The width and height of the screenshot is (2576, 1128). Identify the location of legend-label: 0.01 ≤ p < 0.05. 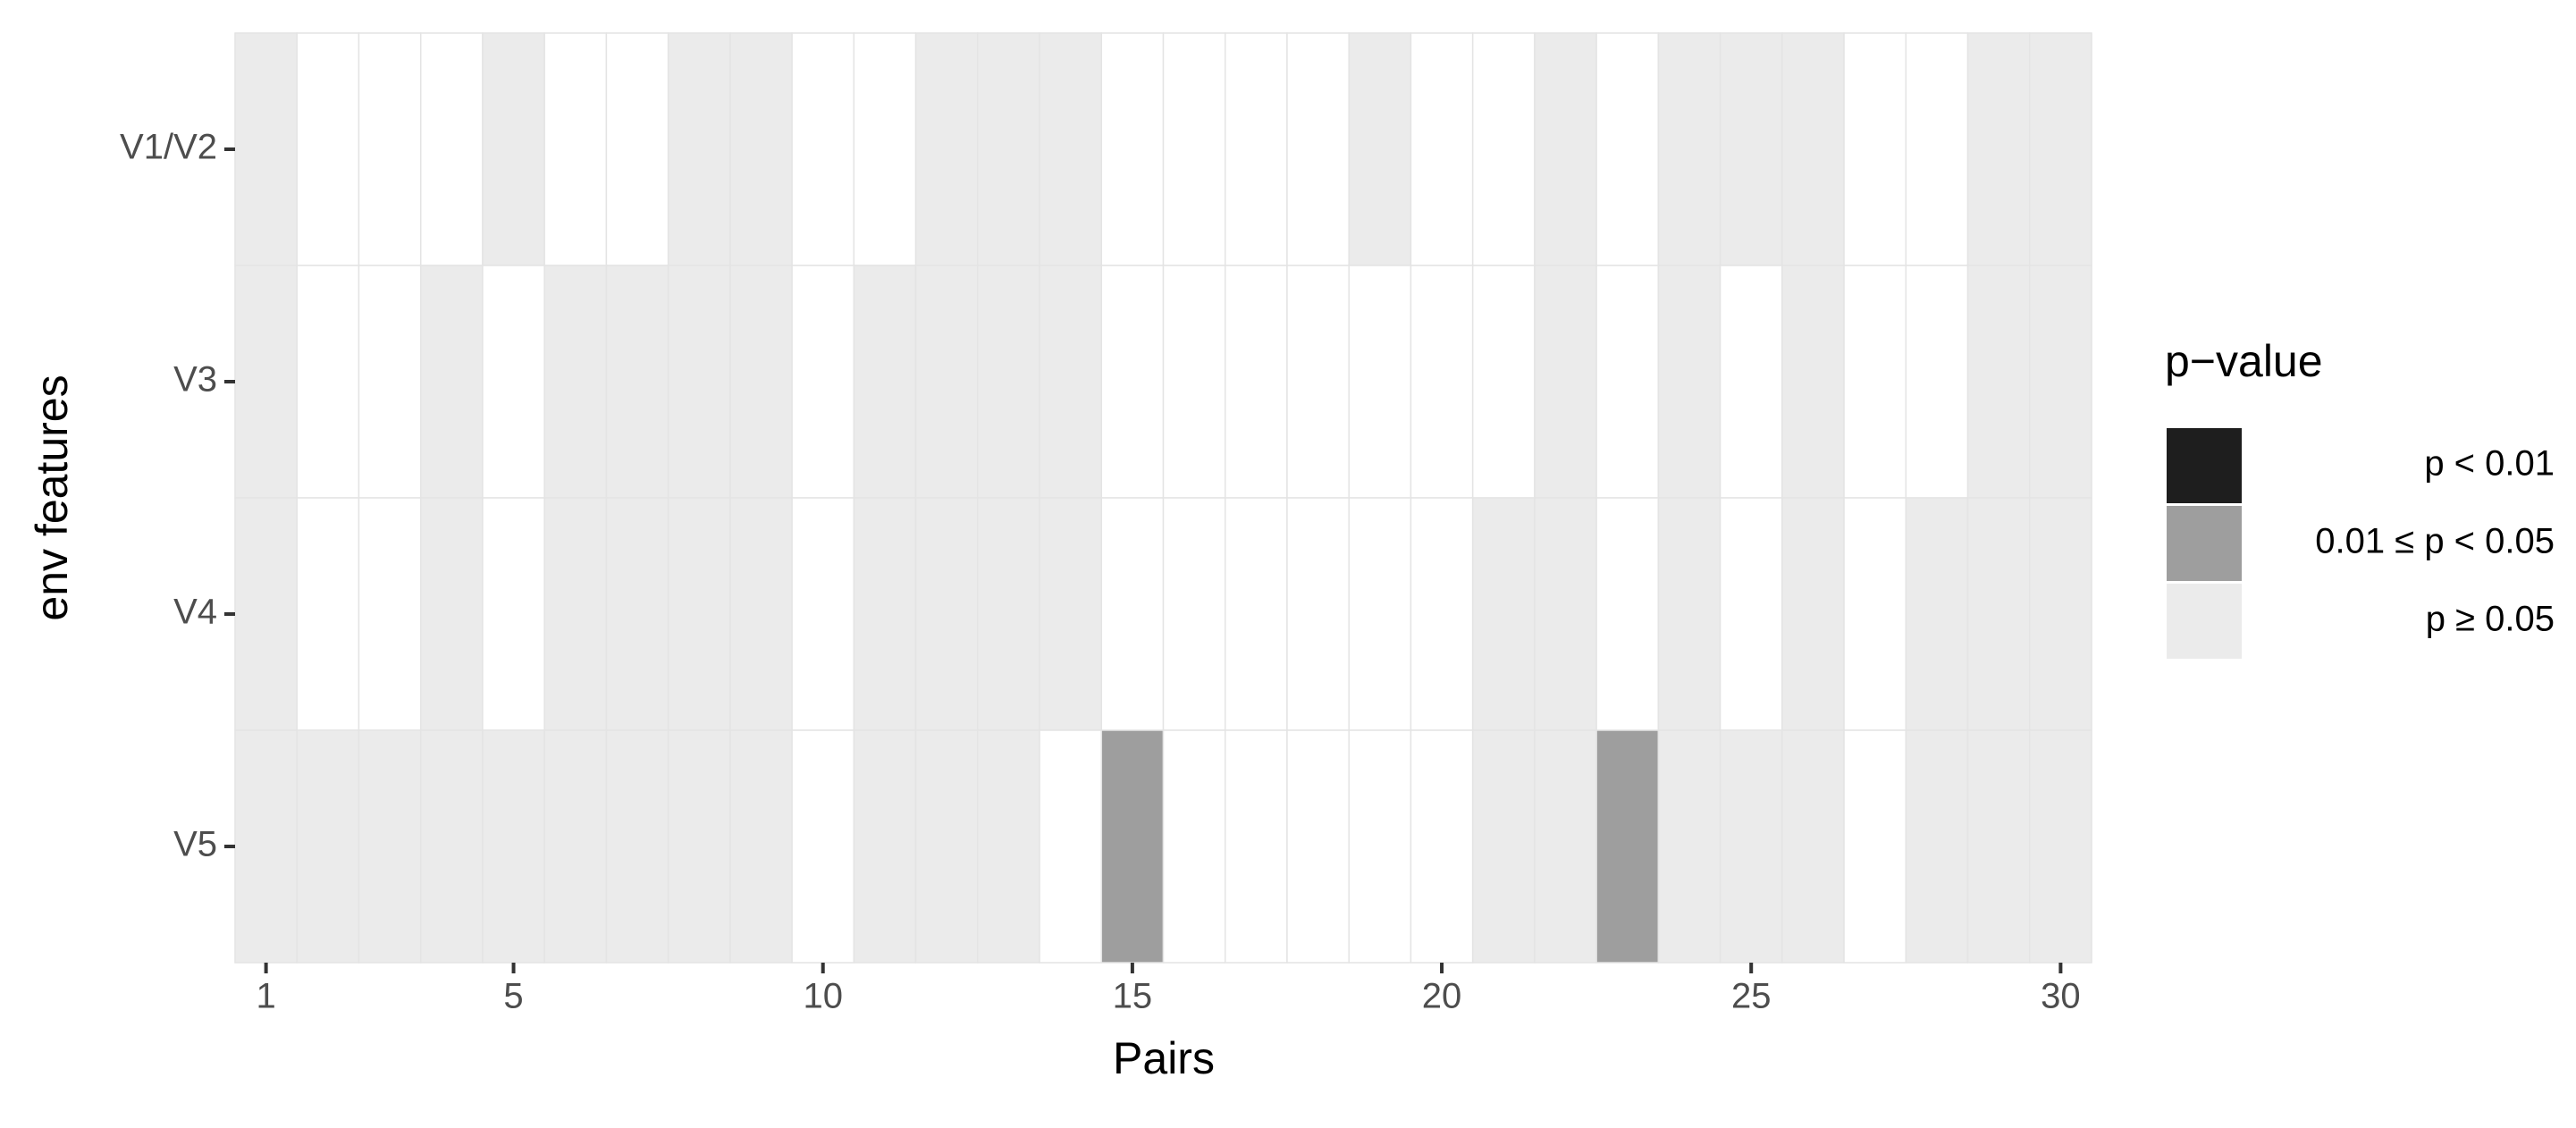
(2435, 542).